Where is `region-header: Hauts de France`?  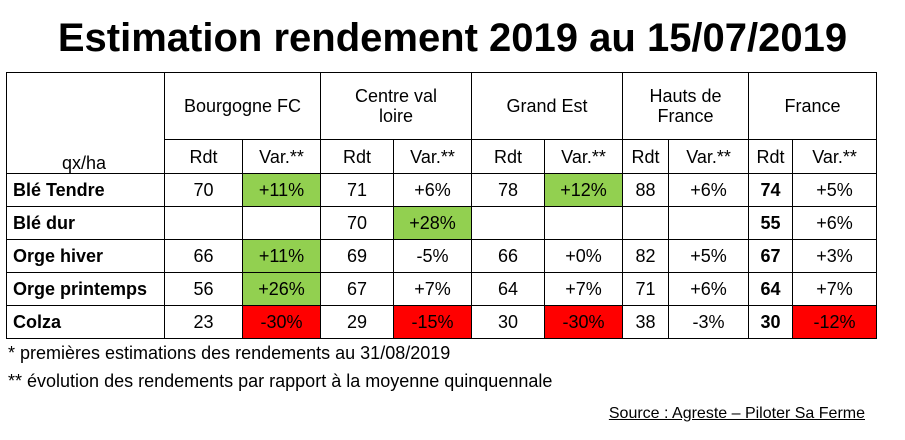 region-header: Hauts de France is located at coordinates (686, 106).